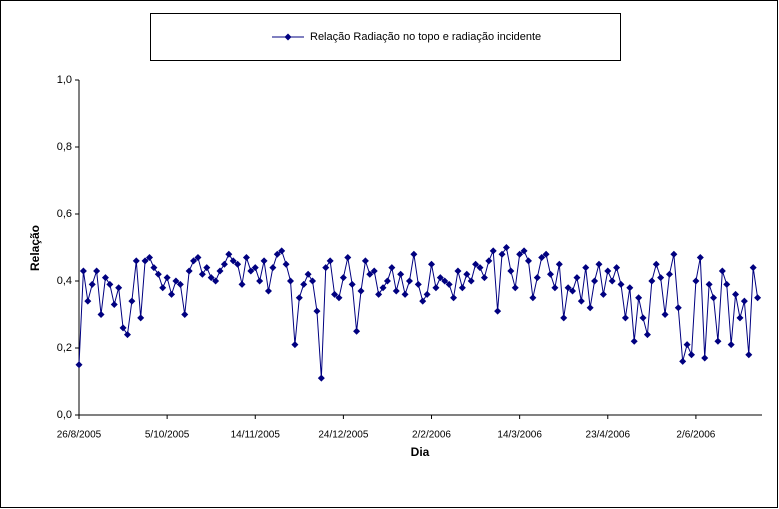 This screenshot has width=779, height=509. What do you see at coordinates (167, 435) in the screenshot?
I see `x-tick-label: 5/10/2005` at bounding box center [167, 435].